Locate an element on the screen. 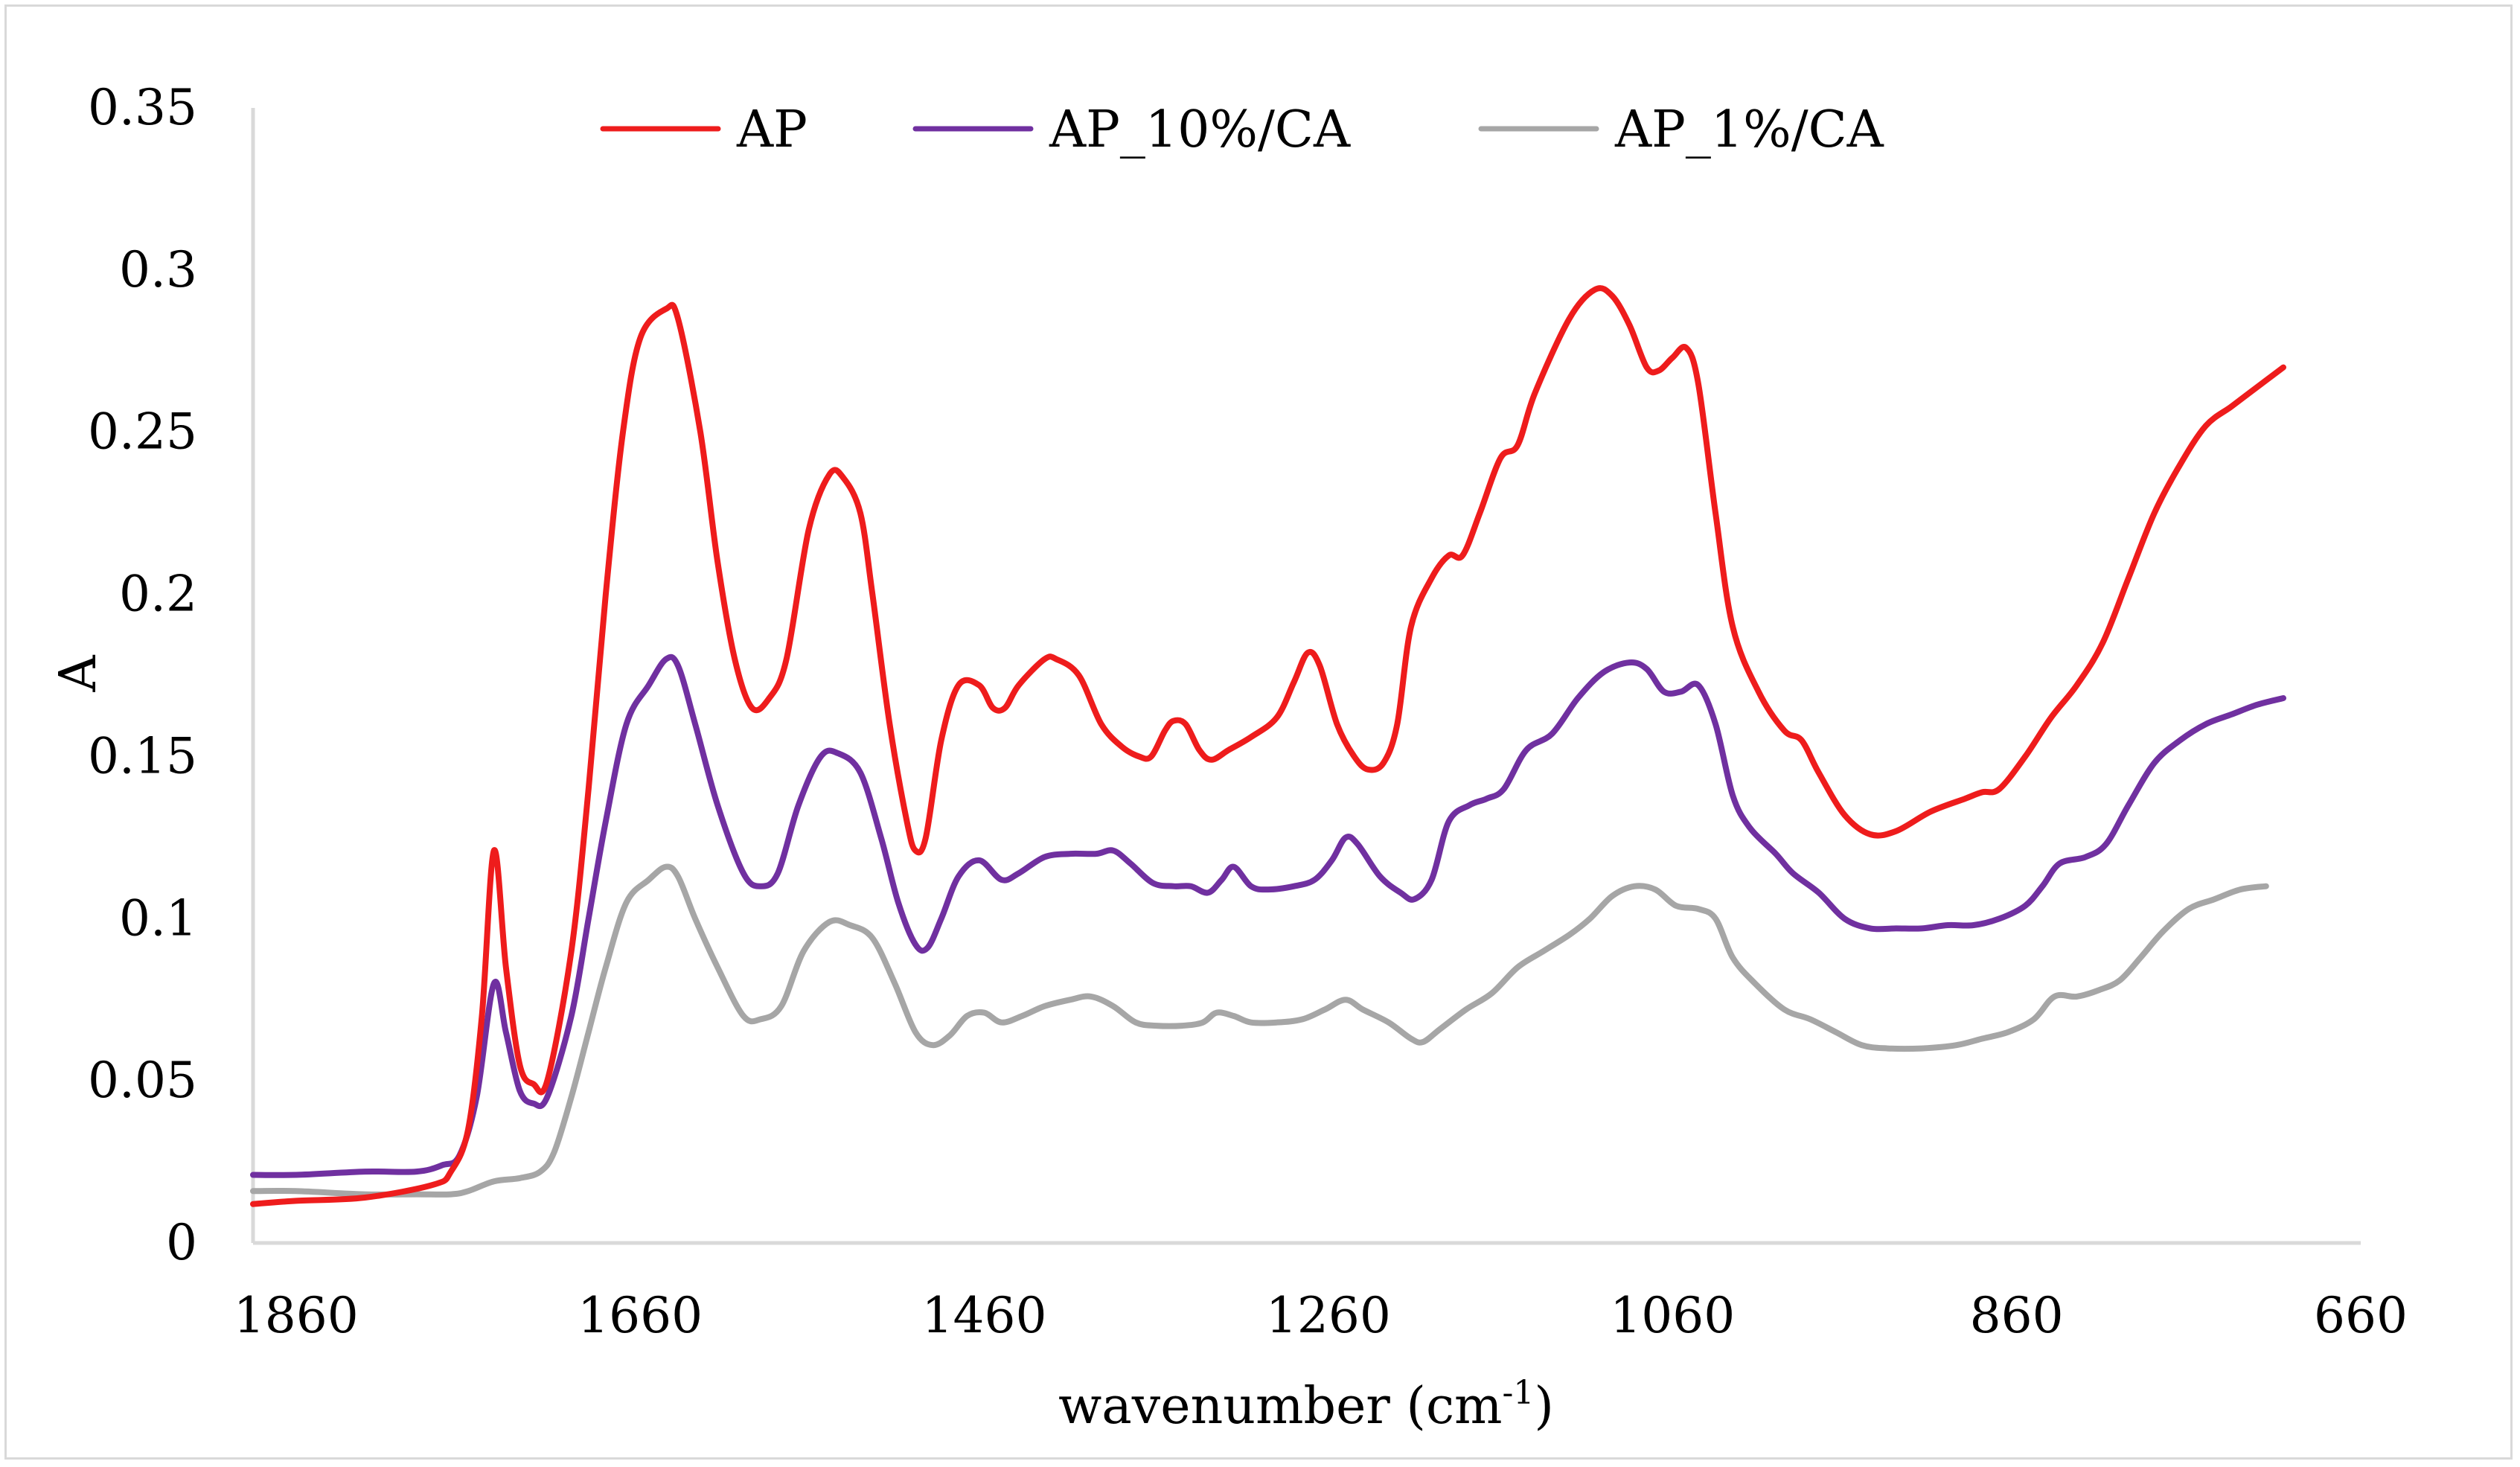 The image size is (2520, 1467). y-tick-label: 0.35 is located at coordinates (142, 108).